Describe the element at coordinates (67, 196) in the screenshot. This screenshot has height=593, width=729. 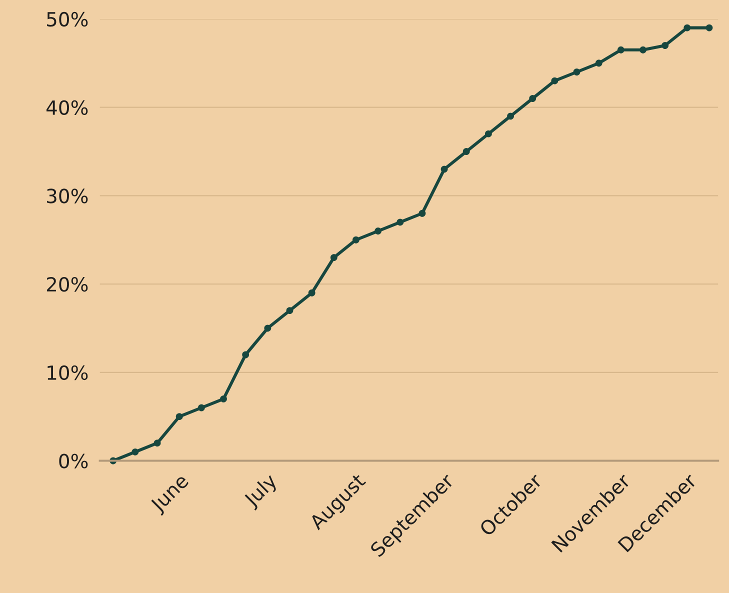
I see `y-tick-label: 30%` at that location.